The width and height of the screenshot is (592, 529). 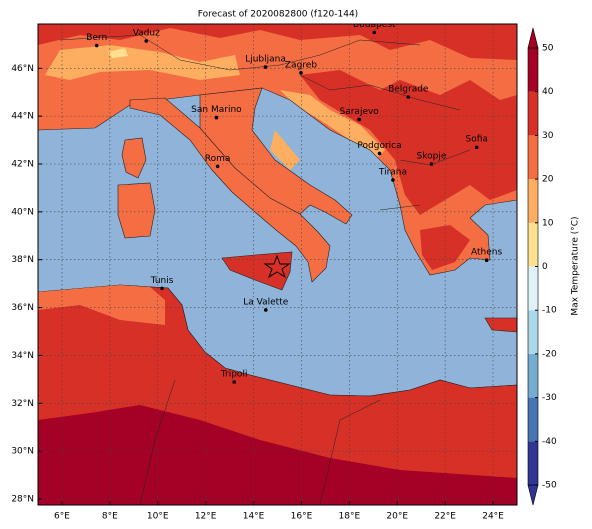 I want to click on city-label: Podgorica, so click(x=379, y=146).